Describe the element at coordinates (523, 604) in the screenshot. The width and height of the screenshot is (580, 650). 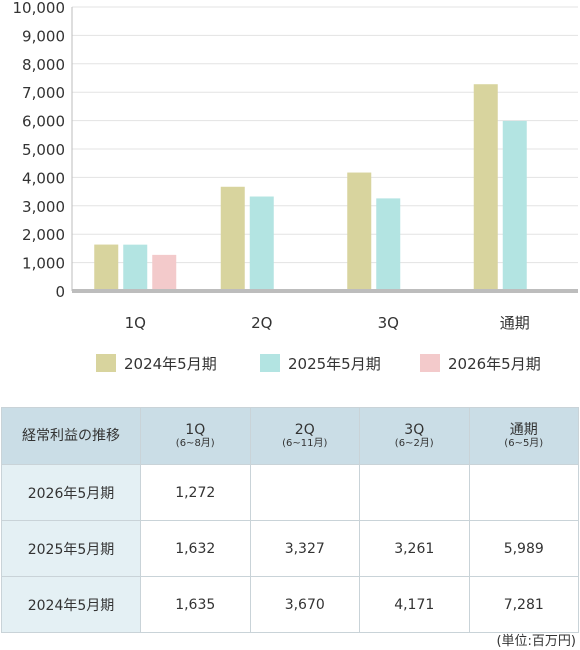
I see `table-cell: 7,281` at that location.